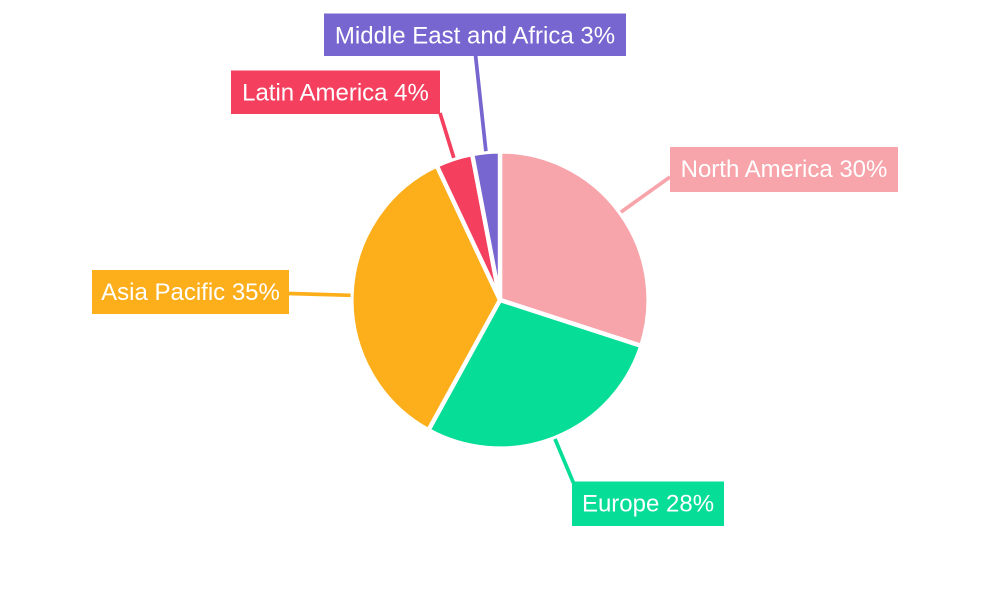  I want to click on svg-text: Asia Pacific 35%, so click(190, 292).